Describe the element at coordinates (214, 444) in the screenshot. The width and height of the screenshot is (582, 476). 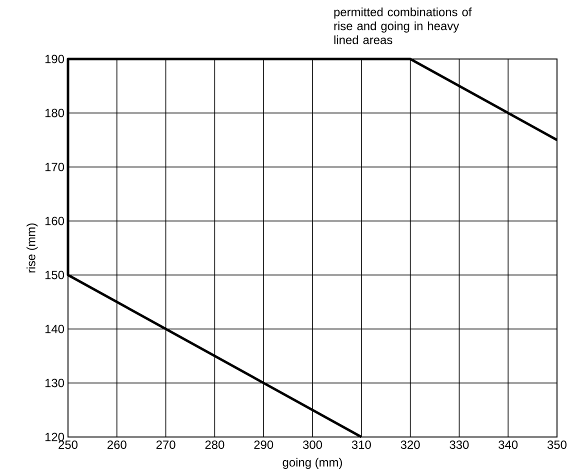
I see `x-tick-label: 280` at that location.